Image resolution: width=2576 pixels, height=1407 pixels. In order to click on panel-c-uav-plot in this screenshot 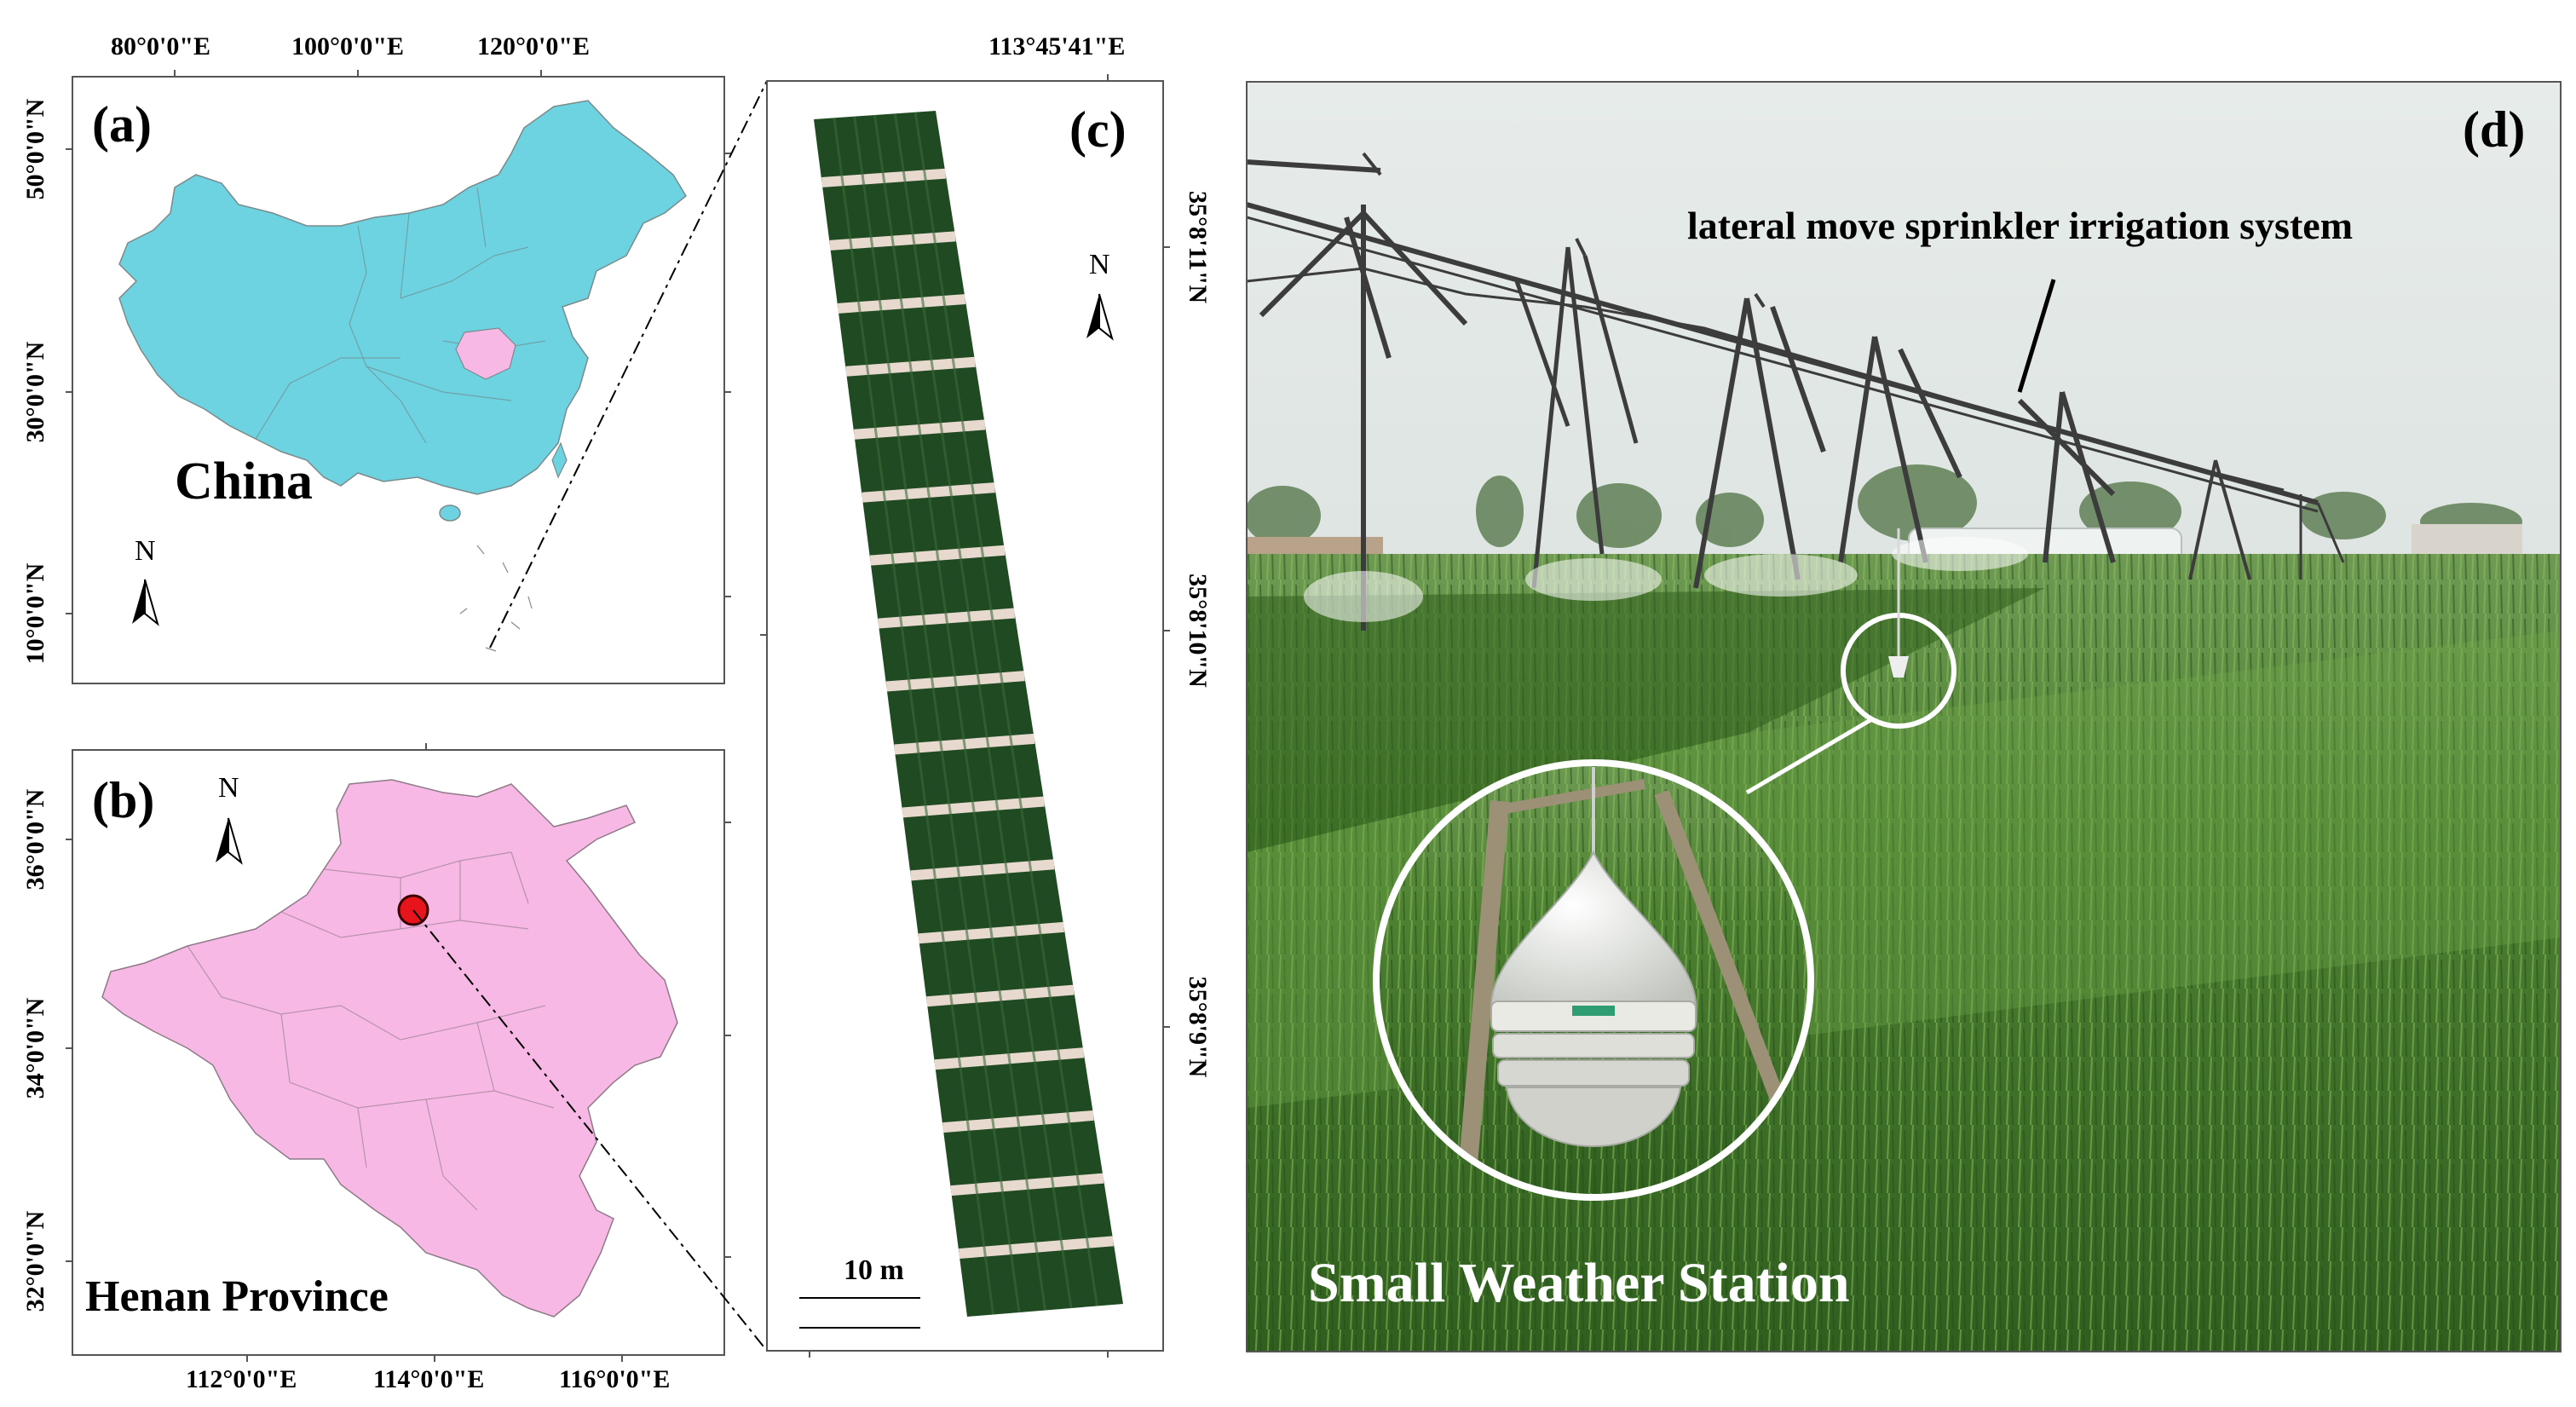, I will do `click(965, 716)`.